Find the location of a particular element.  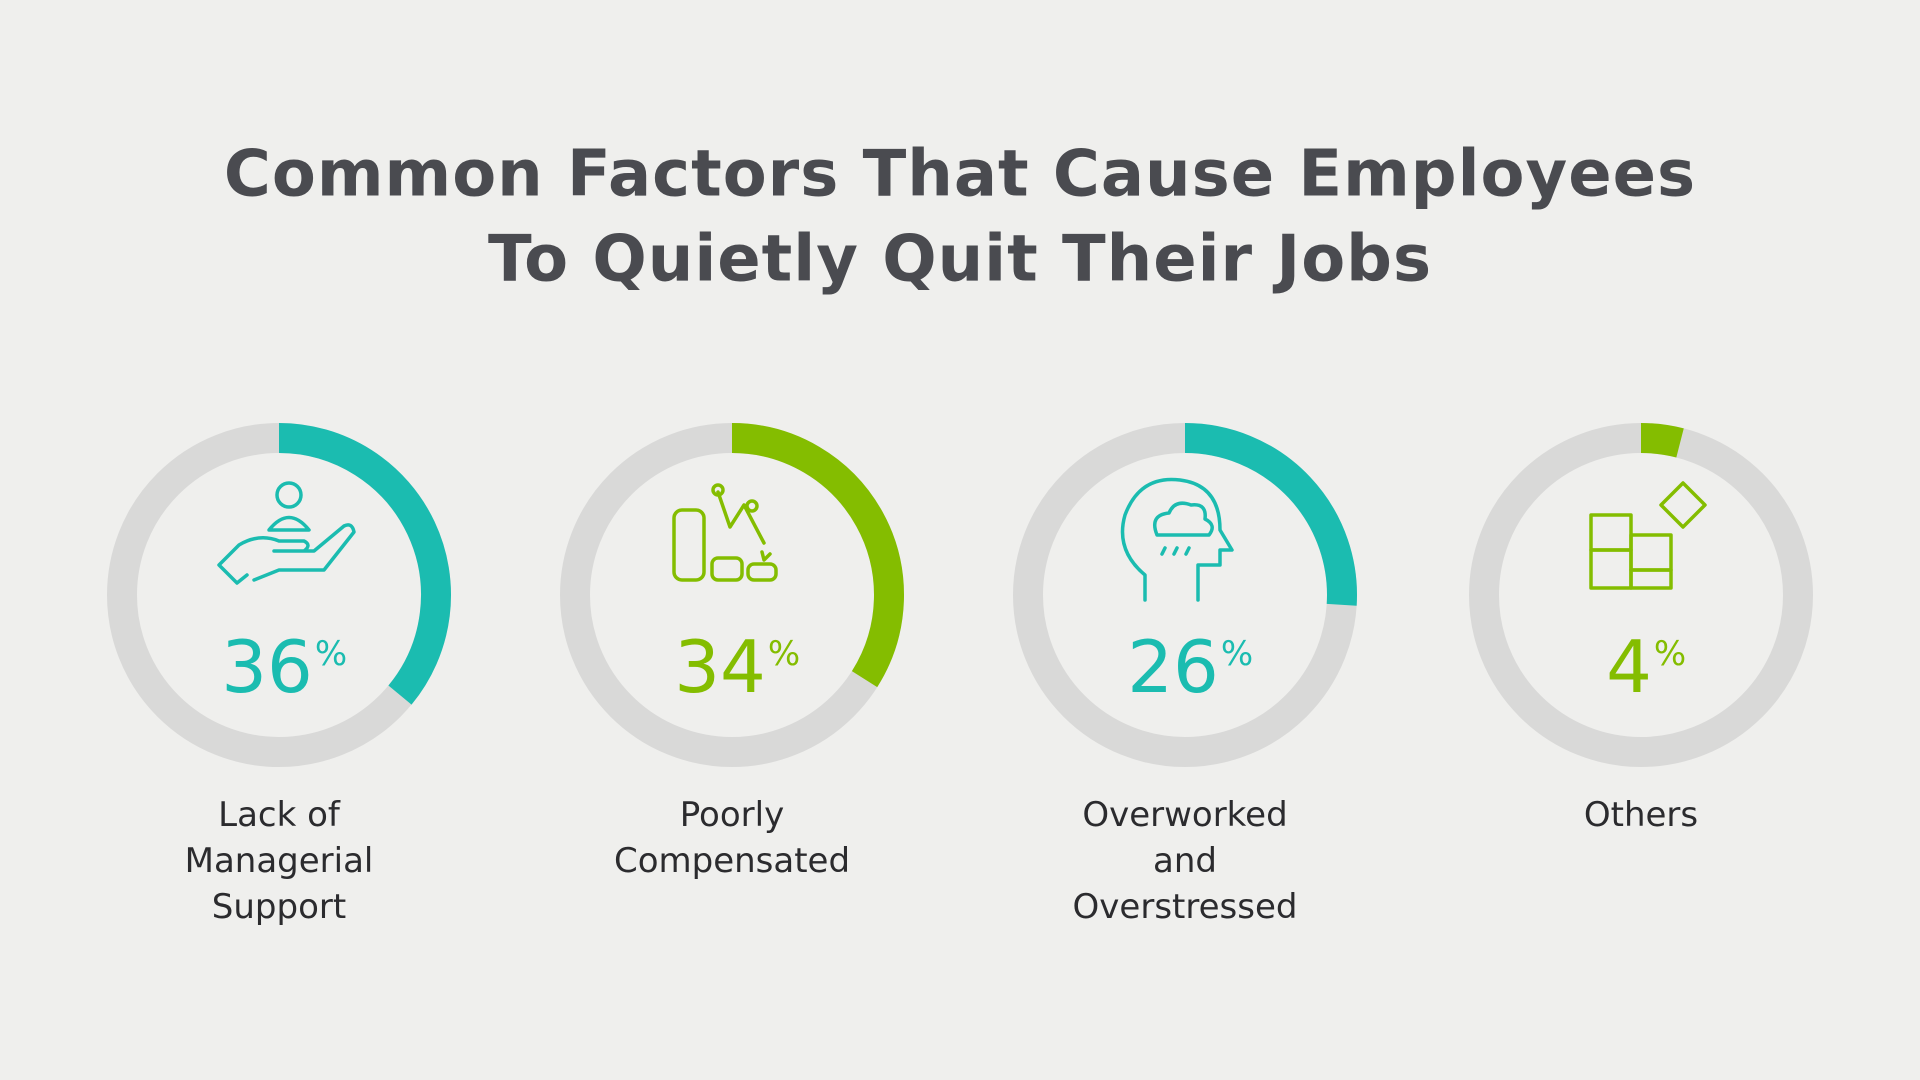

chart-title: To Quietly Quit Their Jobs is located at coordinates (960, 260).